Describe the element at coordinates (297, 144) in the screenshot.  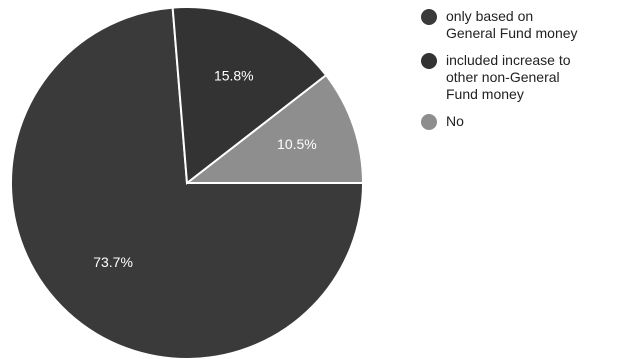
I see `data-label-no: 10.5%` at that location.